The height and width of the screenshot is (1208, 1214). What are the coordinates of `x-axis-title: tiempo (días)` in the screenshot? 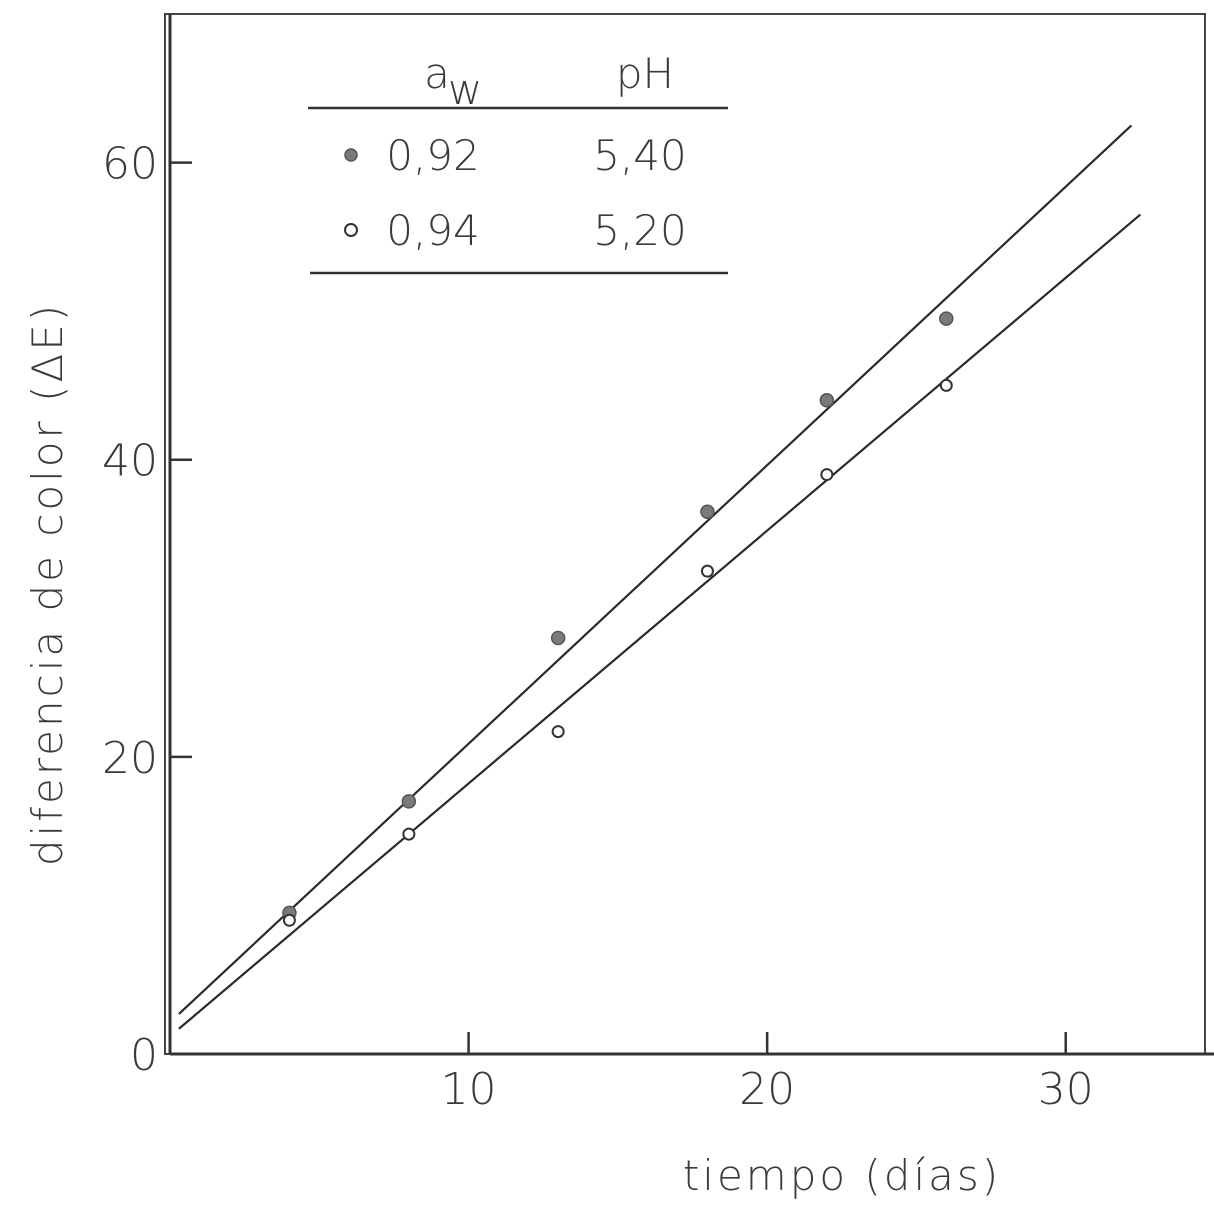 It's located at (842, 1175).